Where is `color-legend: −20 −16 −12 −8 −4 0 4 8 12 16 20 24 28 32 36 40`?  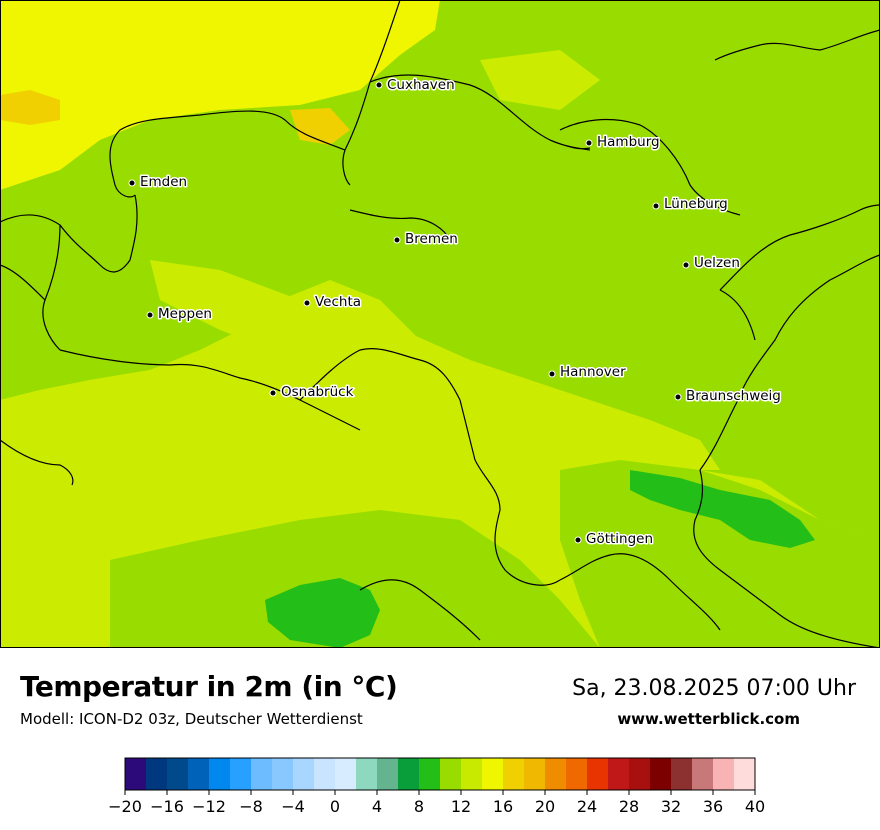 color-legend: −20 −16 −12 −8 −4 0 4 8 12 16 20 24 28 32 36 40 is located at coordinates (436, 786).